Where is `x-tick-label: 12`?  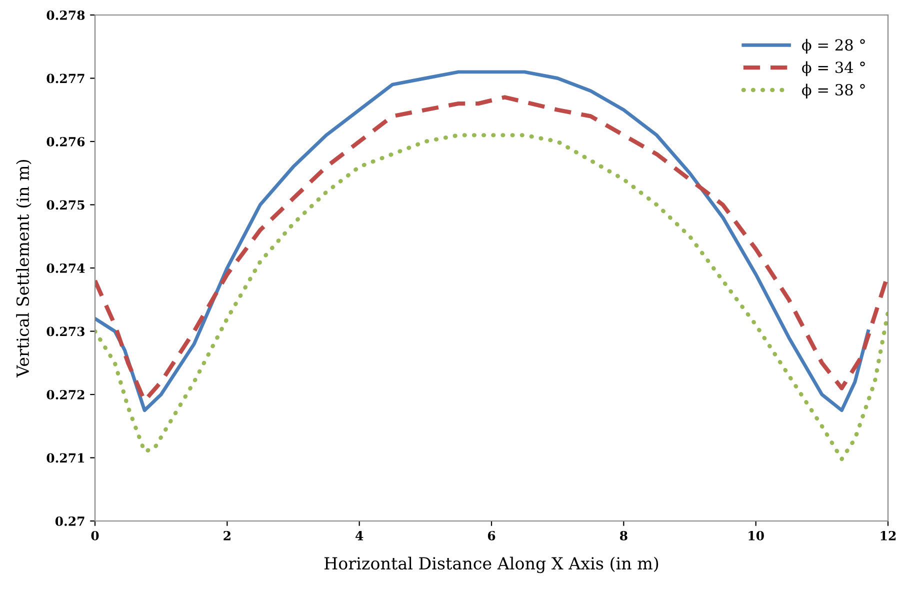 x-tick-label: 12 is located at coordinates (888, 535).